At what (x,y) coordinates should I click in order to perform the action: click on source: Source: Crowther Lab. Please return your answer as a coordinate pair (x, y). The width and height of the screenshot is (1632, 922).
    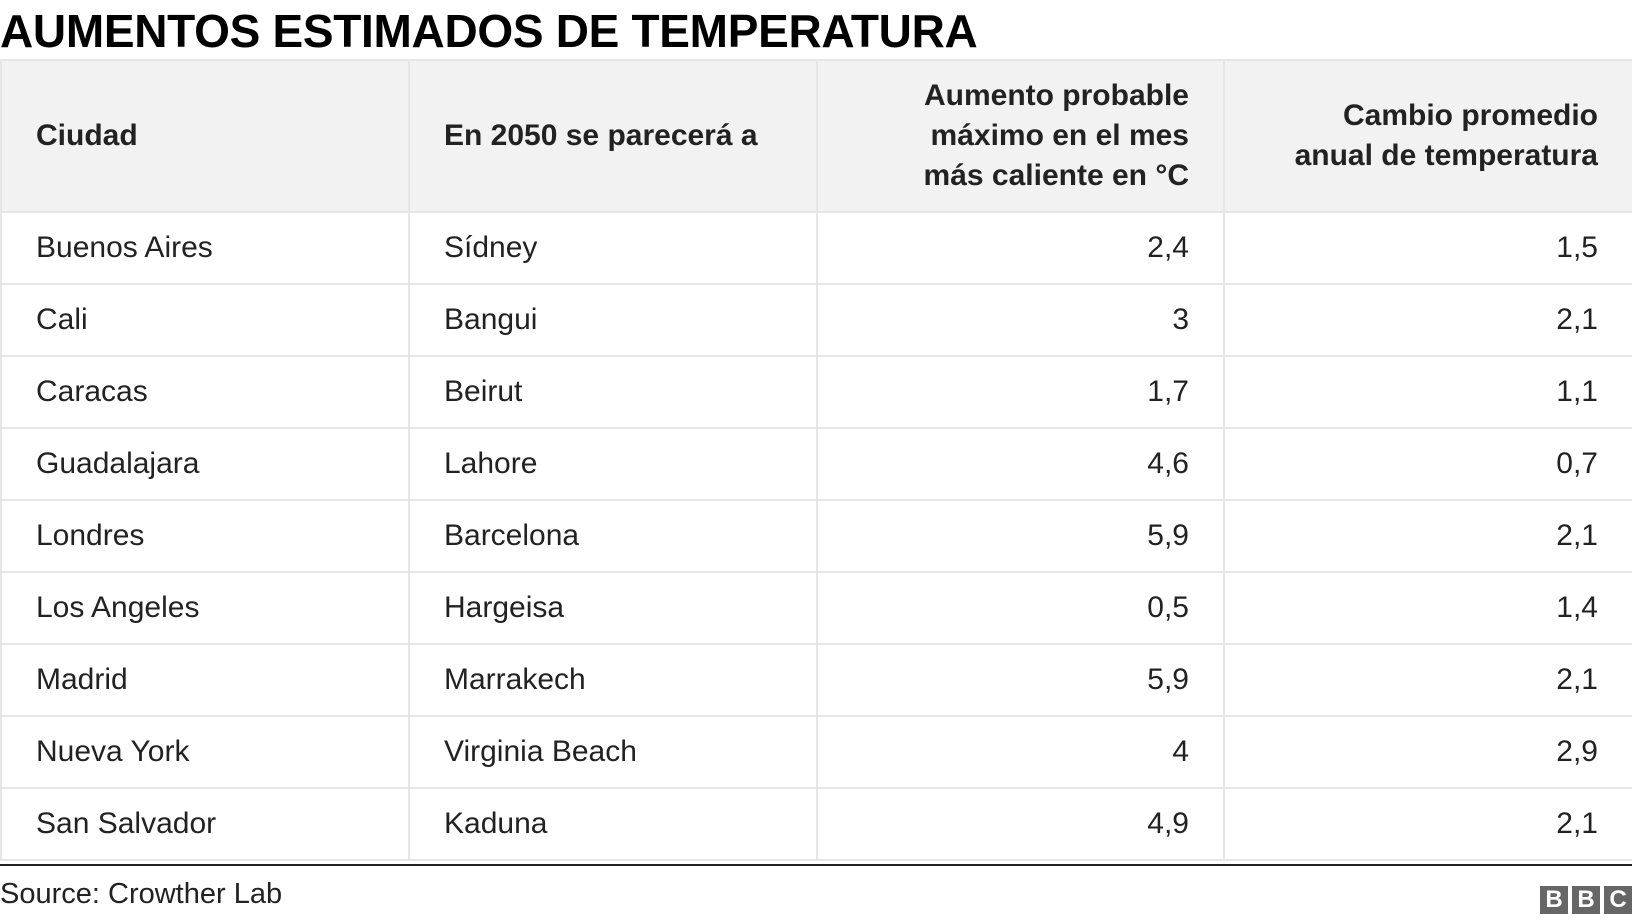
    Looking at the image, I should click on (141, 894).